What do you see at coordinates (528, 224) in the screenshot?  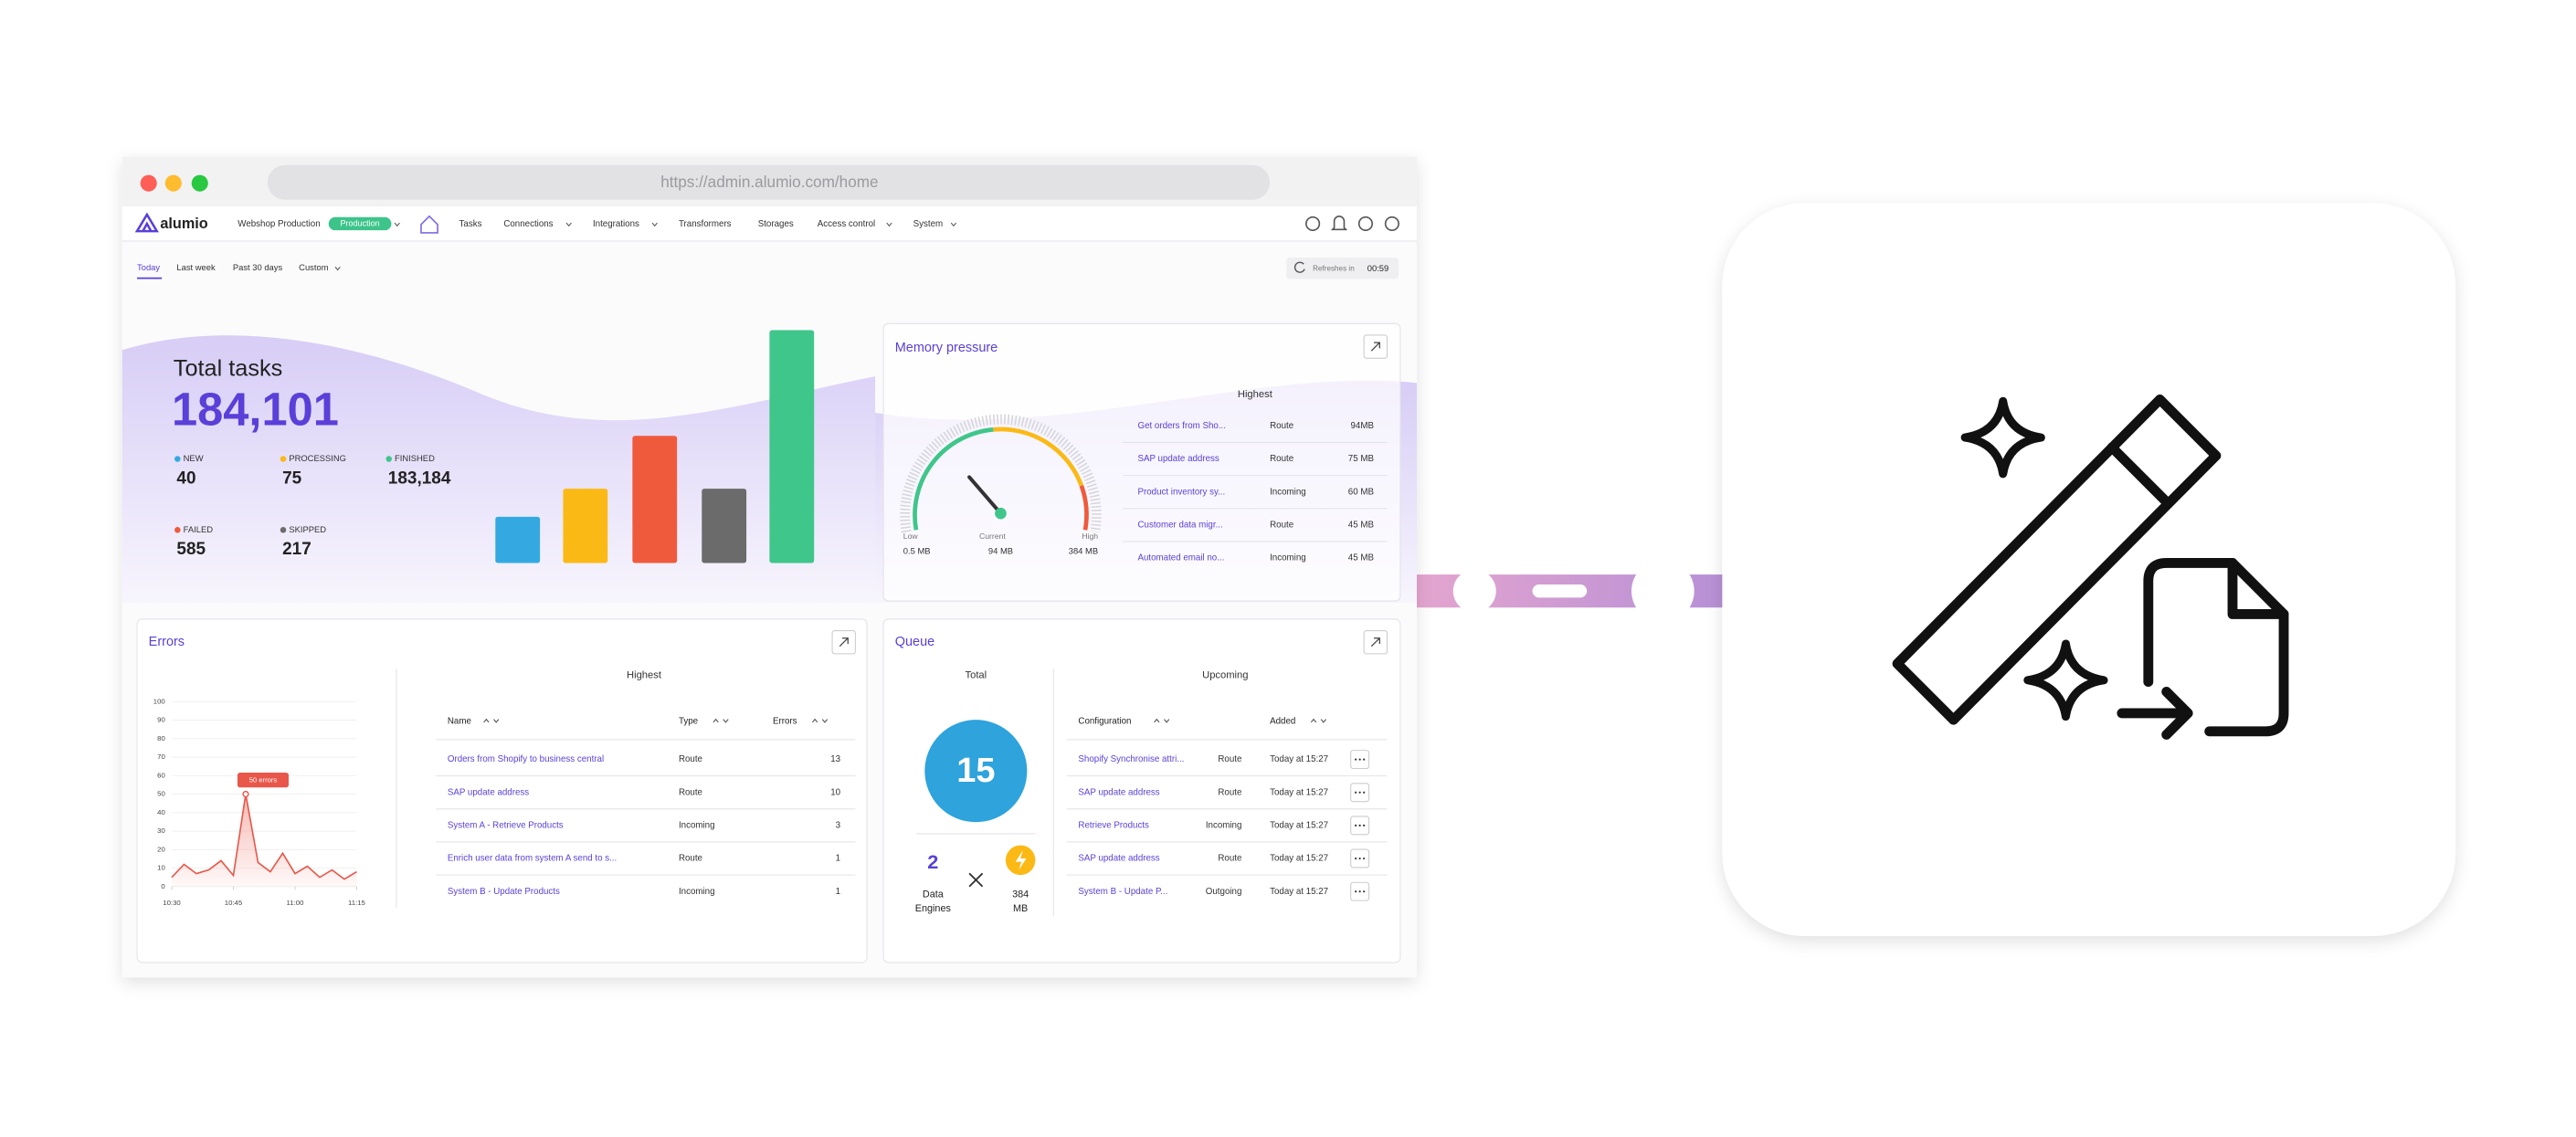 I see `nav-item: Connections` at bounding box center [528, 224].